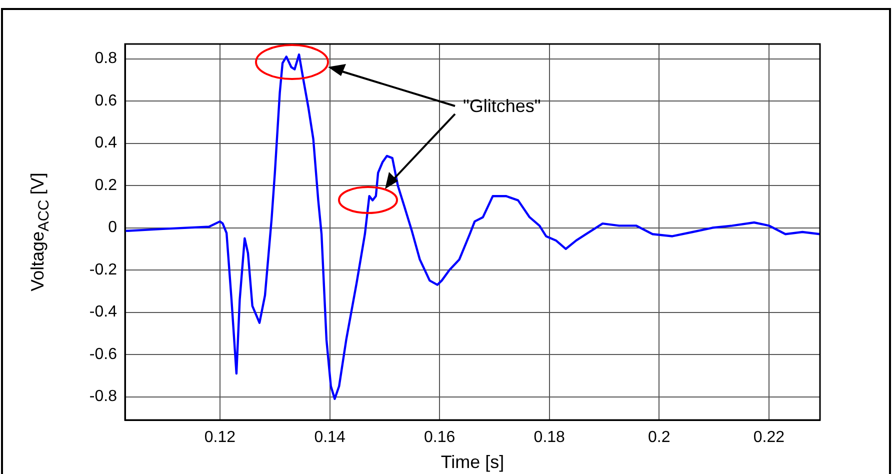  What do you see at coordinates (659, 437) in the screenshot?
I see `x-tick-label: 0.2` at bounding box center [659, 437].